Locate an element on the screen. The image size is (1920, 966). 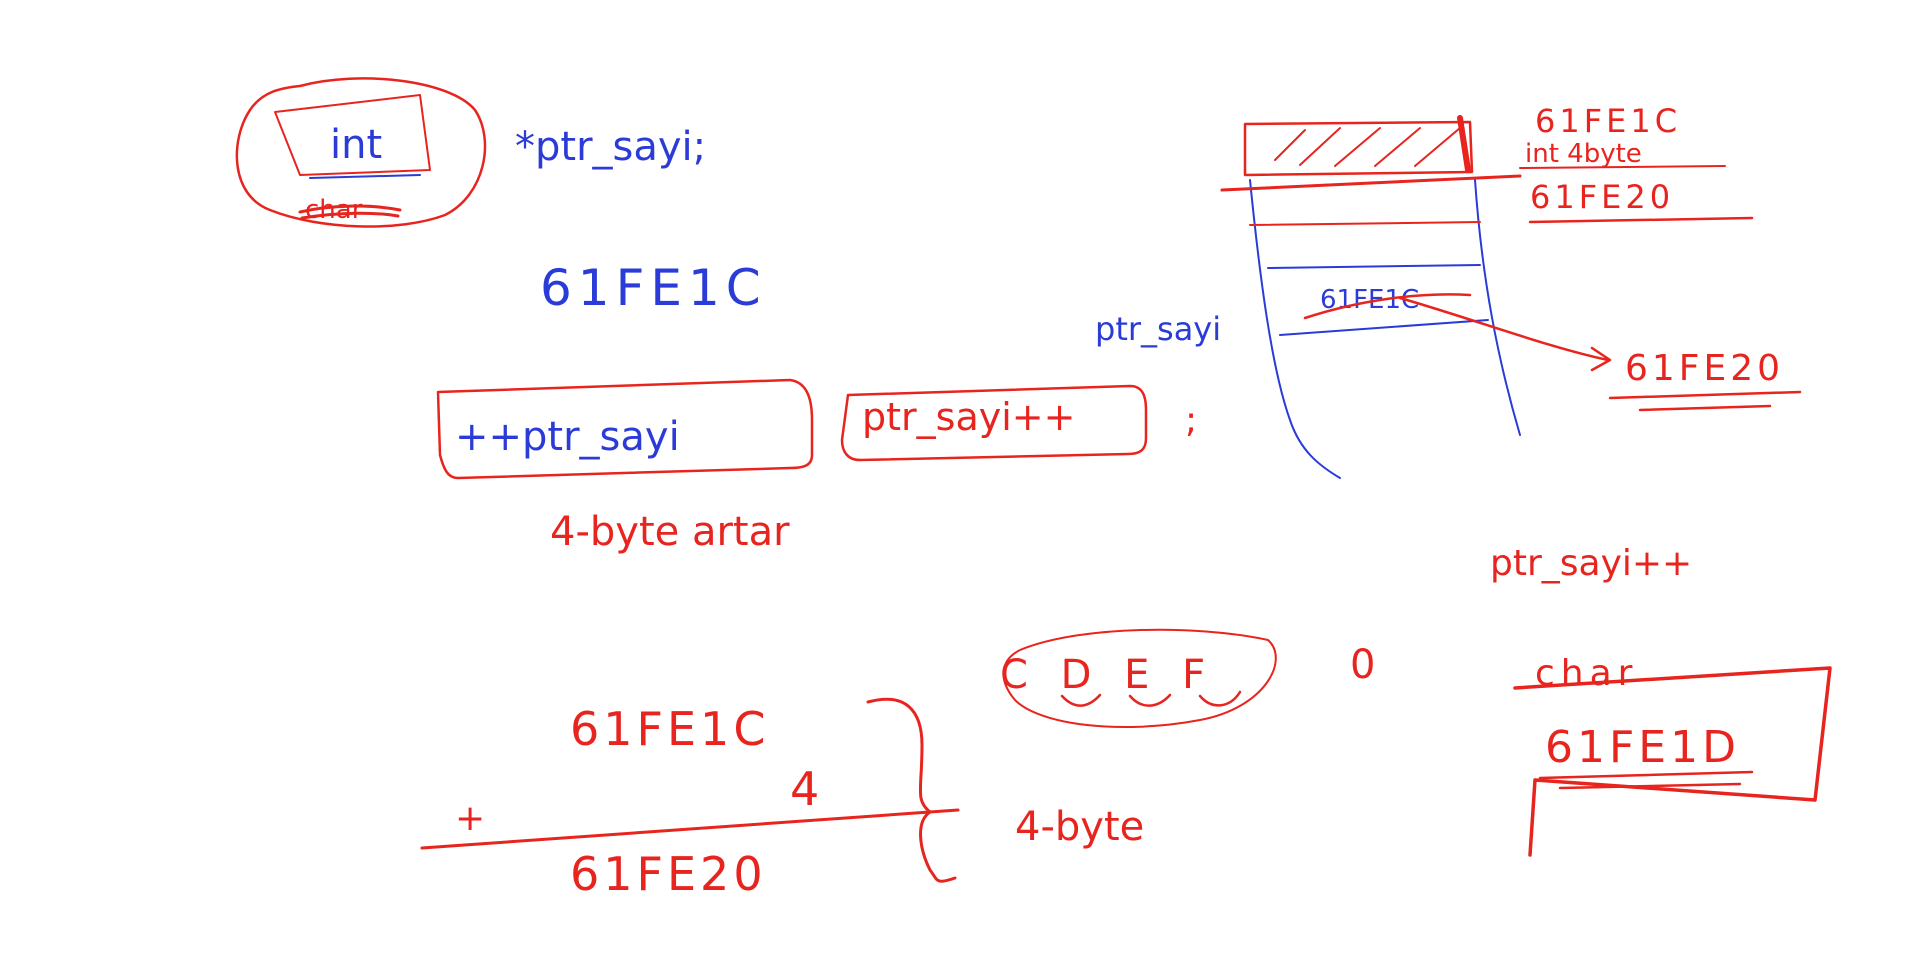
memory-boundary-line is located at coordinates (1371, 183).